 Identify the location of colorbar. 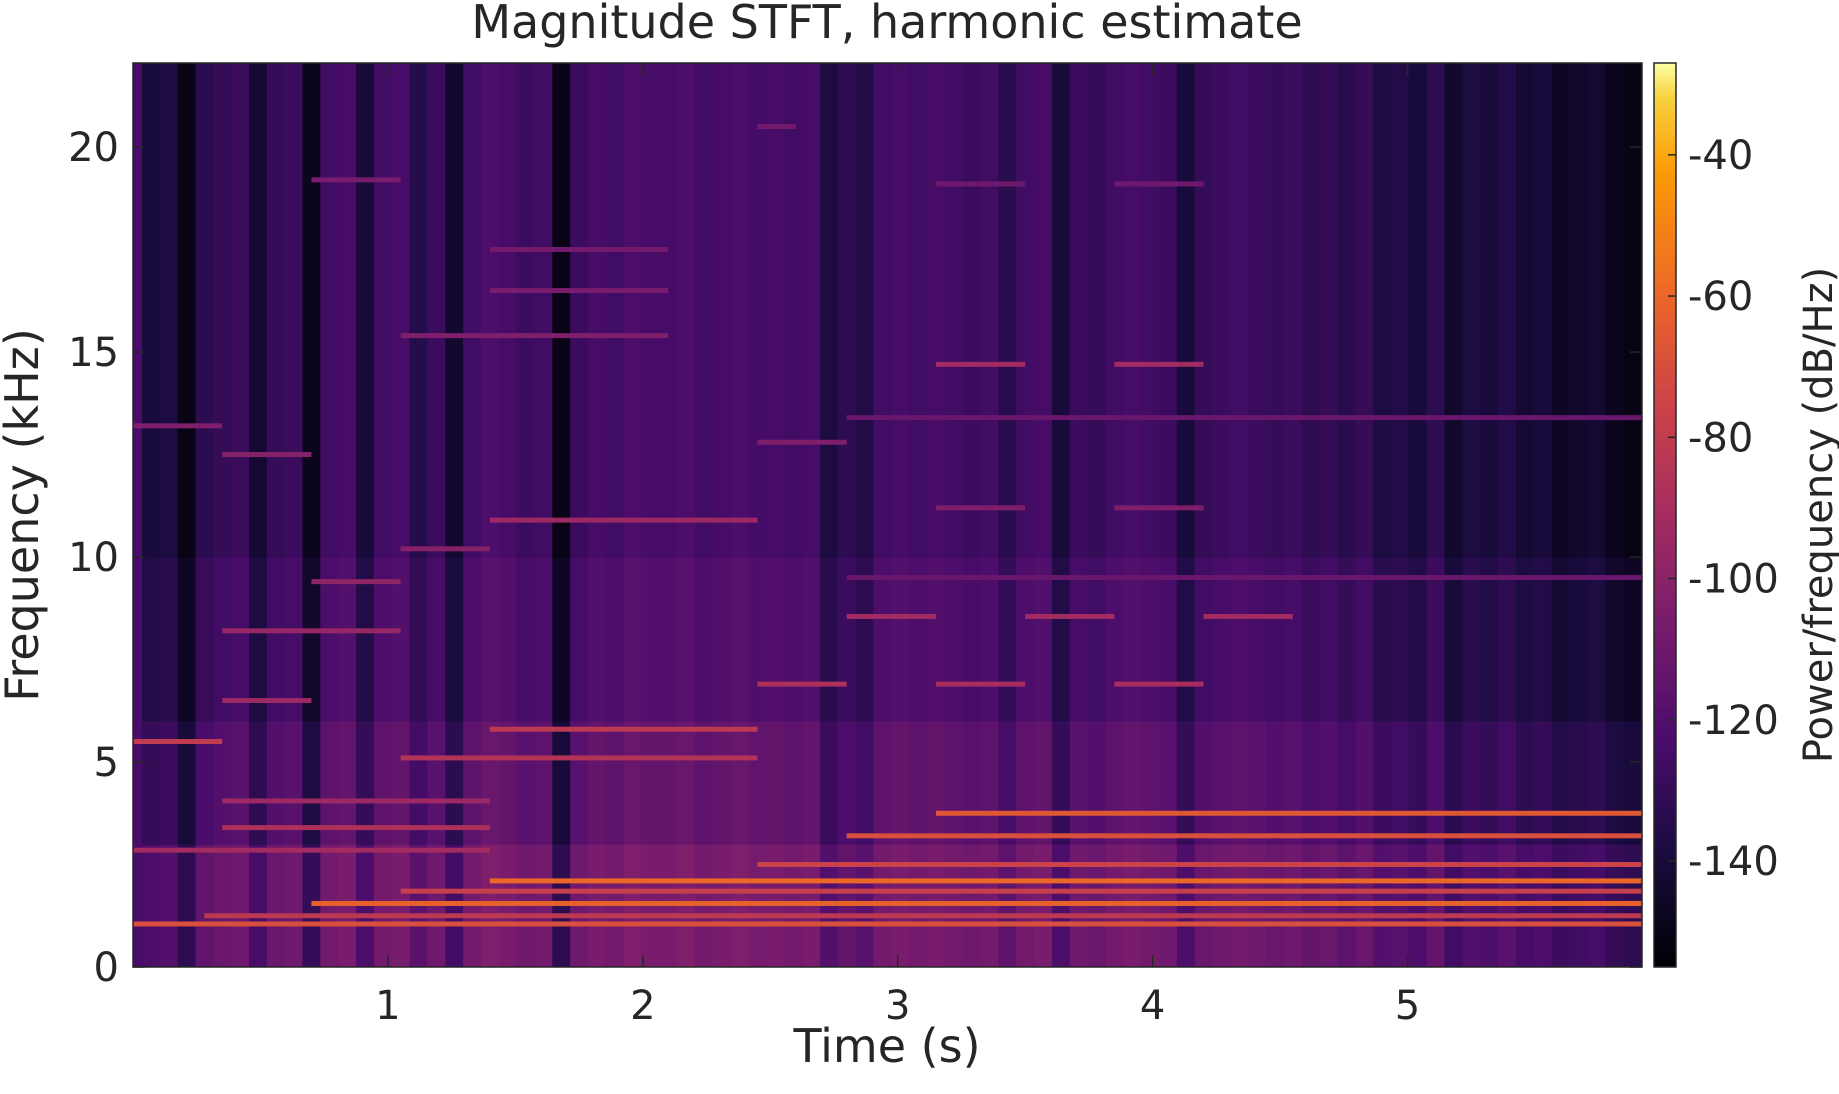
(1665, 515).